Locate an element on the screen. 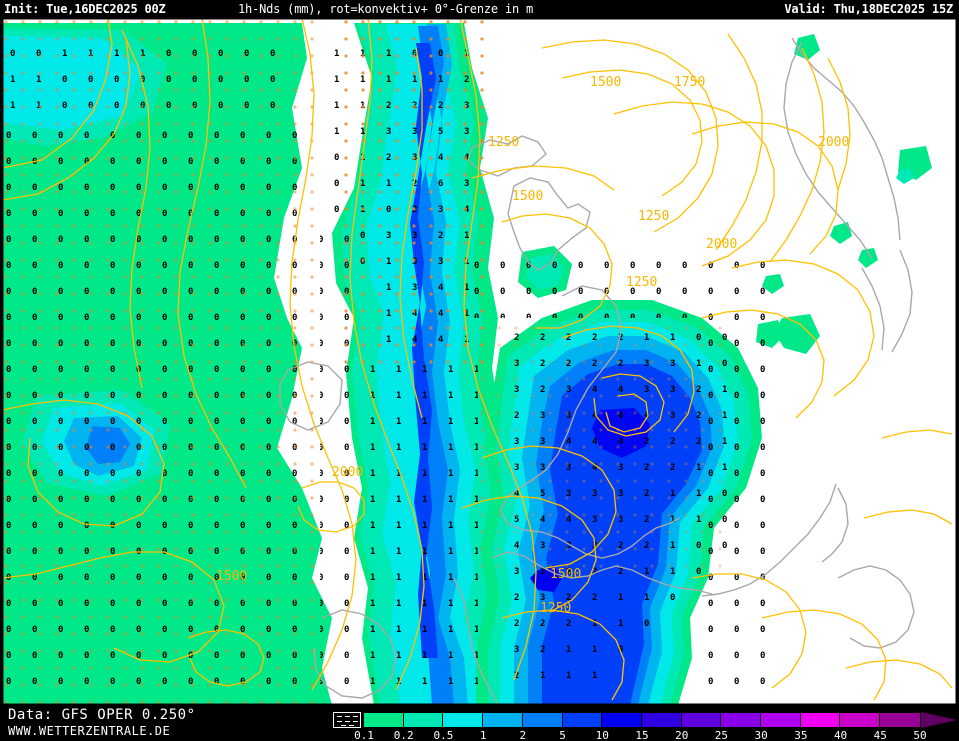 This screenshot has width=959, height=741. color-scale-ticks: 0.1 0.2 0.5 1 2 5 10 15 20 25 30 35 40 45 50 is located at coordinates (646, 735).